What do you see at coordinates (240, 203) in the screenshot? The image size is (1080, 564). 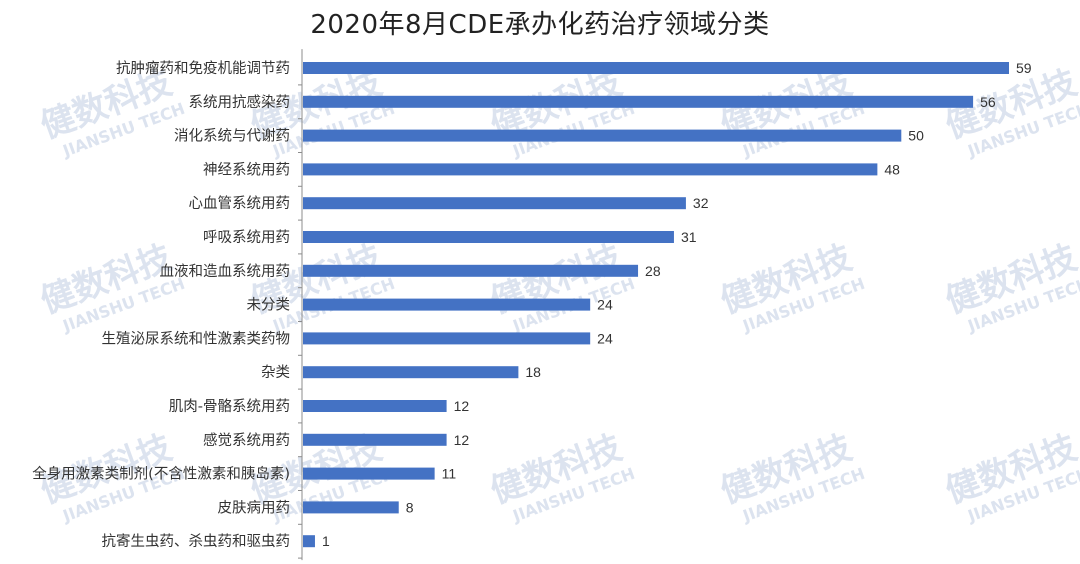 I see `category-label: 心血管系统用药` at bounding box center [240, 203].